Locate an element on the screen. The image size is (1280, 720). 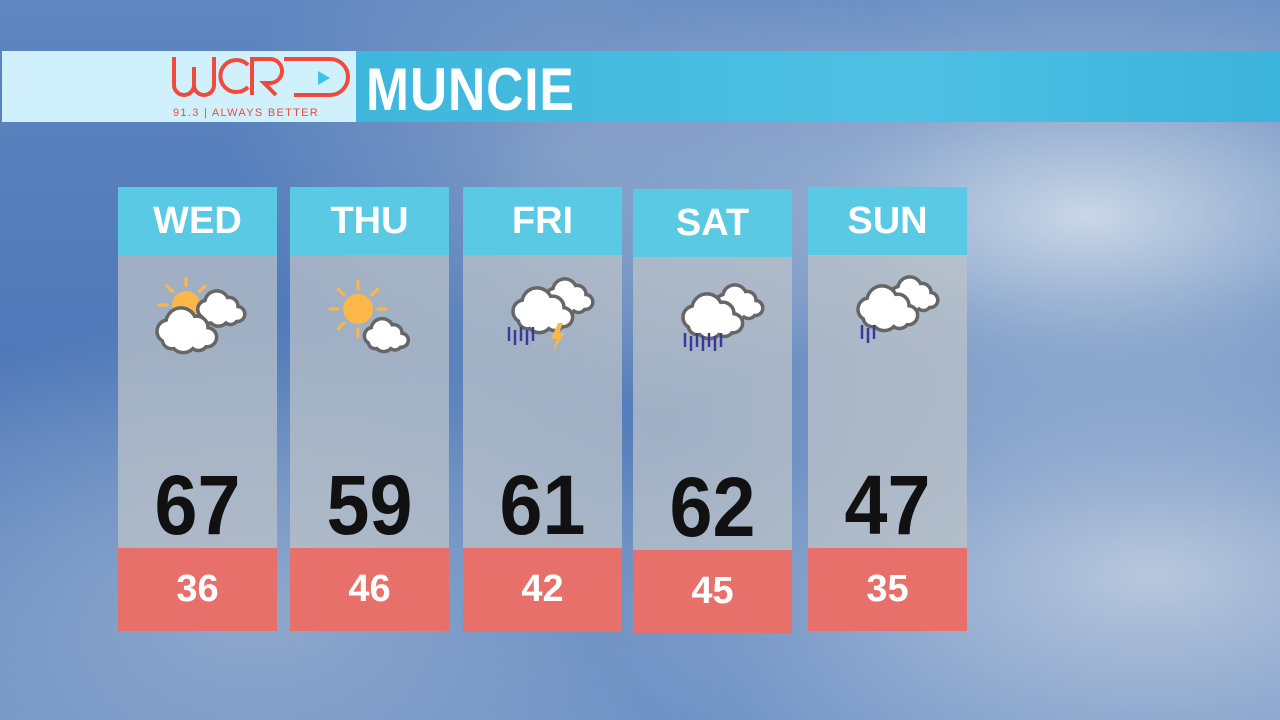
forecast-day-wed: WED 67 36 is located at coordinates (197, 409).